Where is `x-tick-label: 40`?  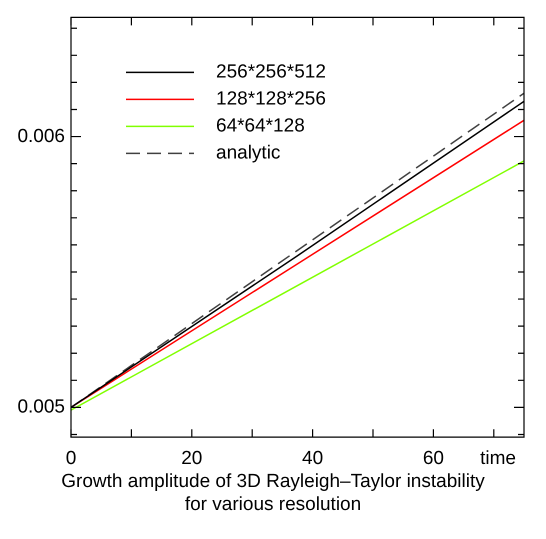 x-tick-label: 40 is located at coordinates (313, 458).